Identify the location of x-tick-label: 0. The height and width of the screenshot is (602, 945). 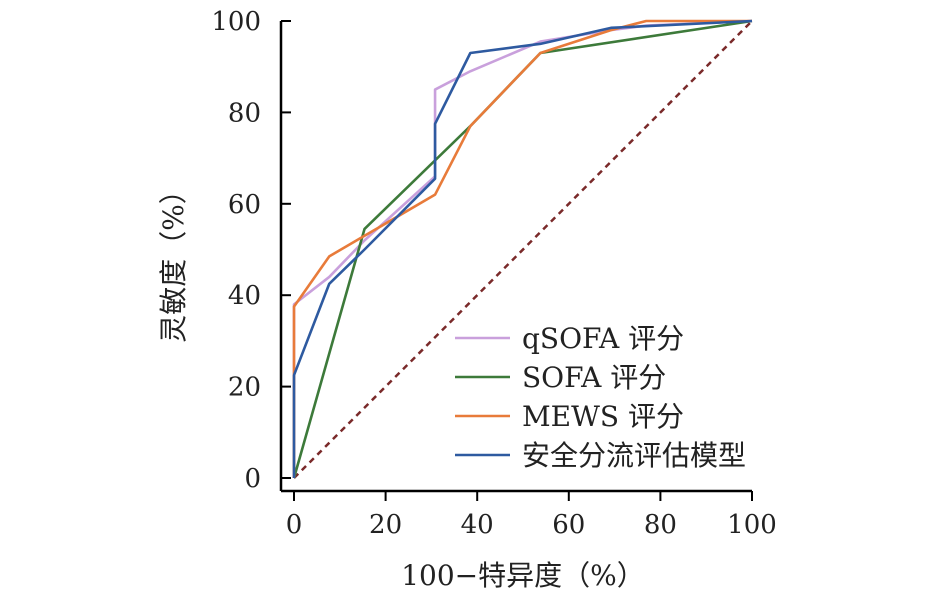
(294, 525).